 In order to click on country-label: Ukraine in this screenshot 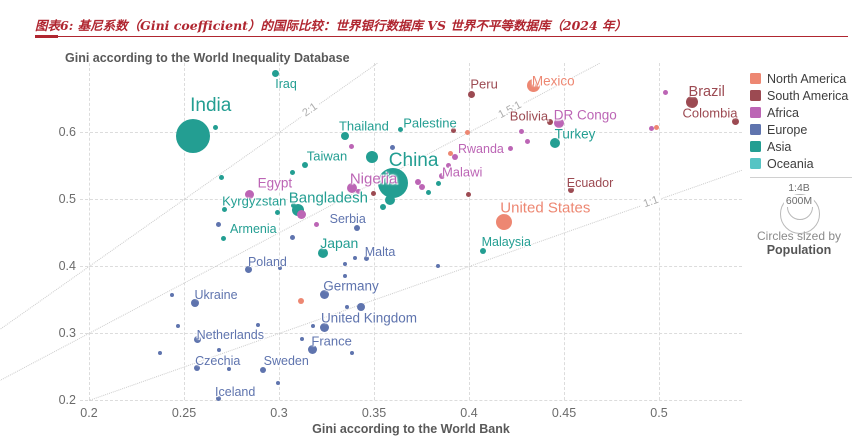, I will do `click(216, 294)`.